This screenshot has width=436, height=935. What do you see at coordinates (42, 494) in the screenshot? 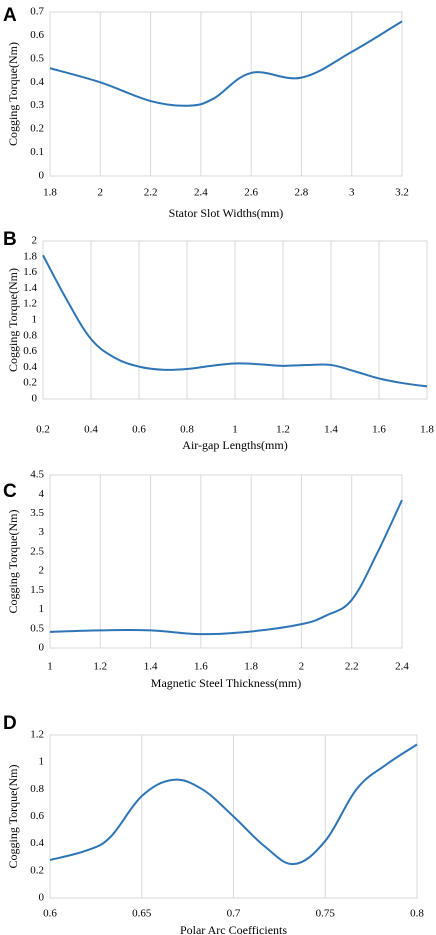
I see `y-tick-label: 4` at bounding box center [42, 494].